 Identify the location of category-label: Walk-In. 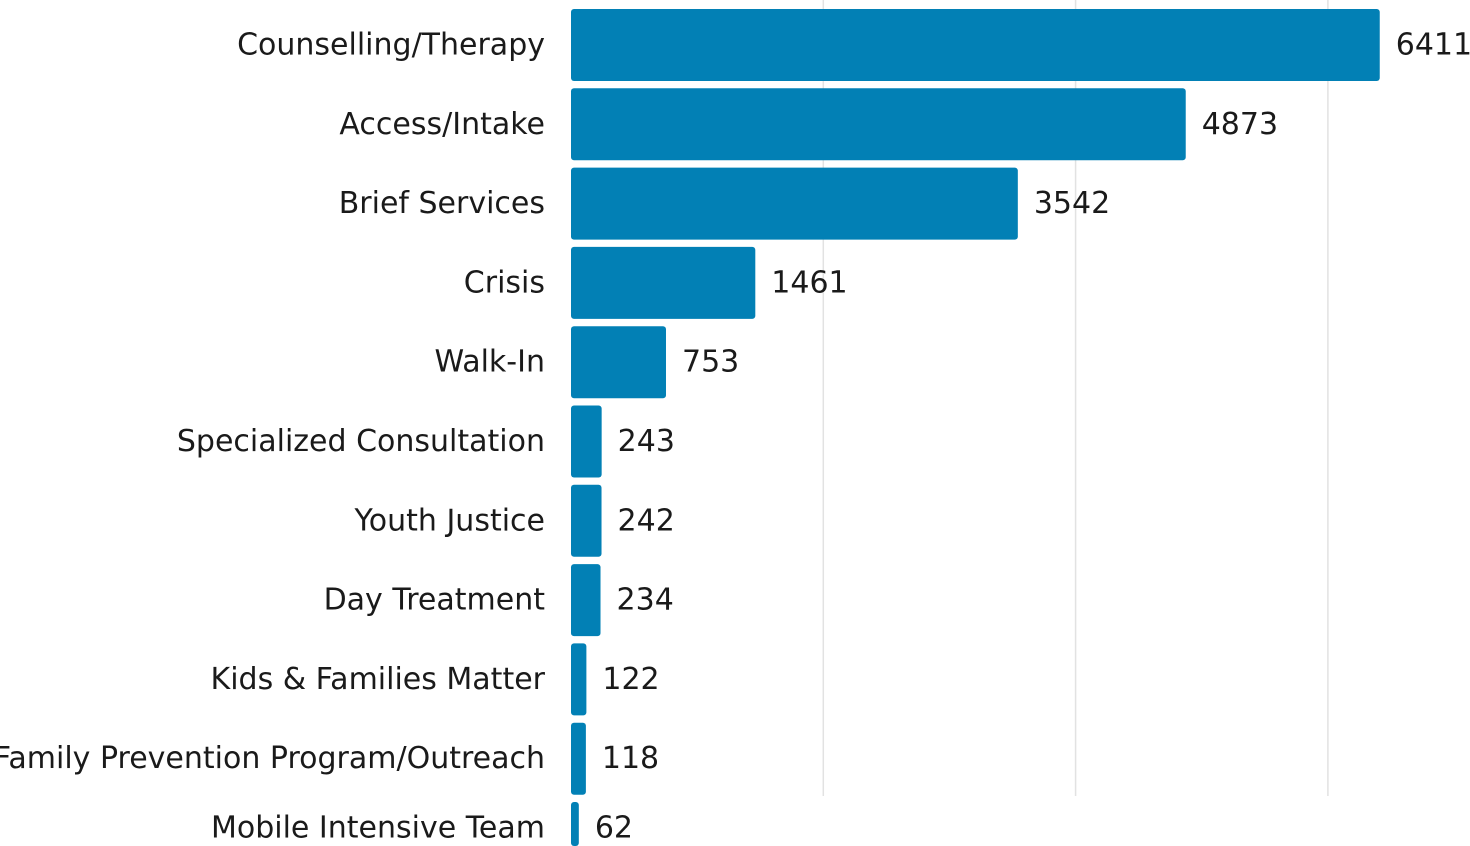
(489, 362).